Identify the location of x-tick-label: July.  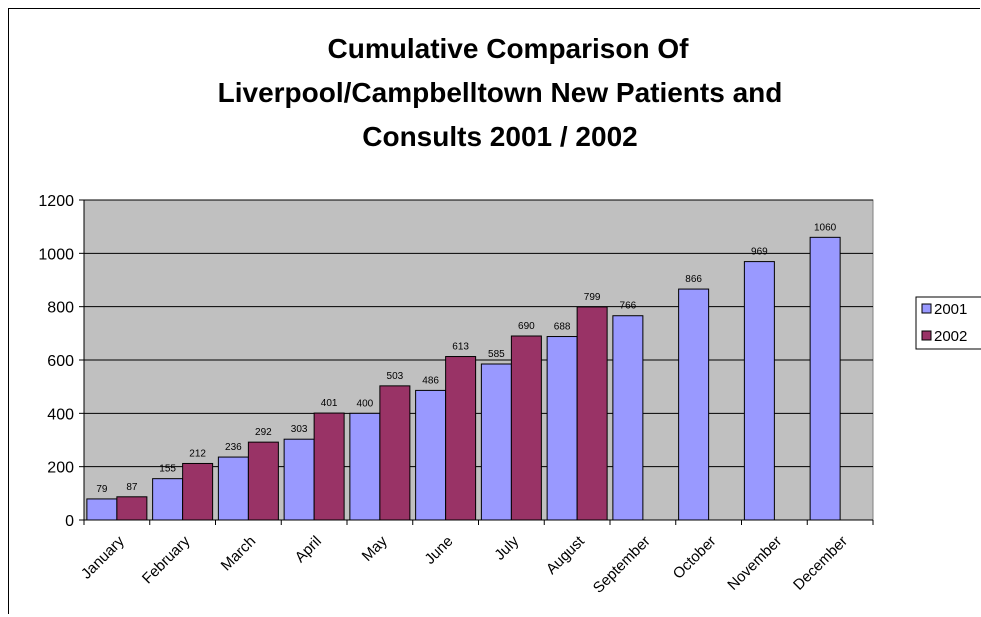
(506, 547).